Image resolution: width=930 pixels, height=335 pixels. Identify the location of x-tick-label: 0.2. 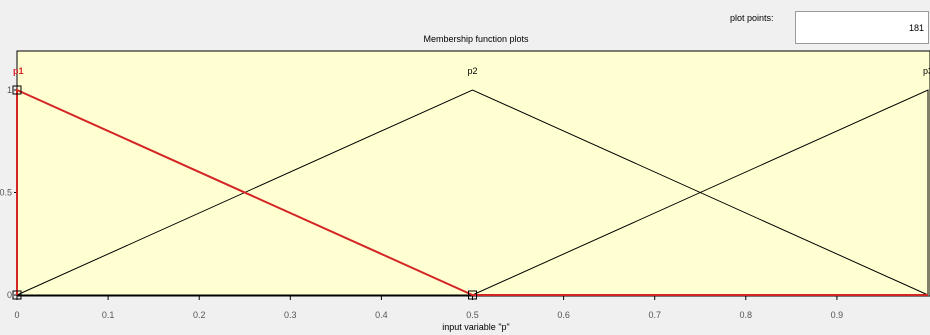
(199, 315).